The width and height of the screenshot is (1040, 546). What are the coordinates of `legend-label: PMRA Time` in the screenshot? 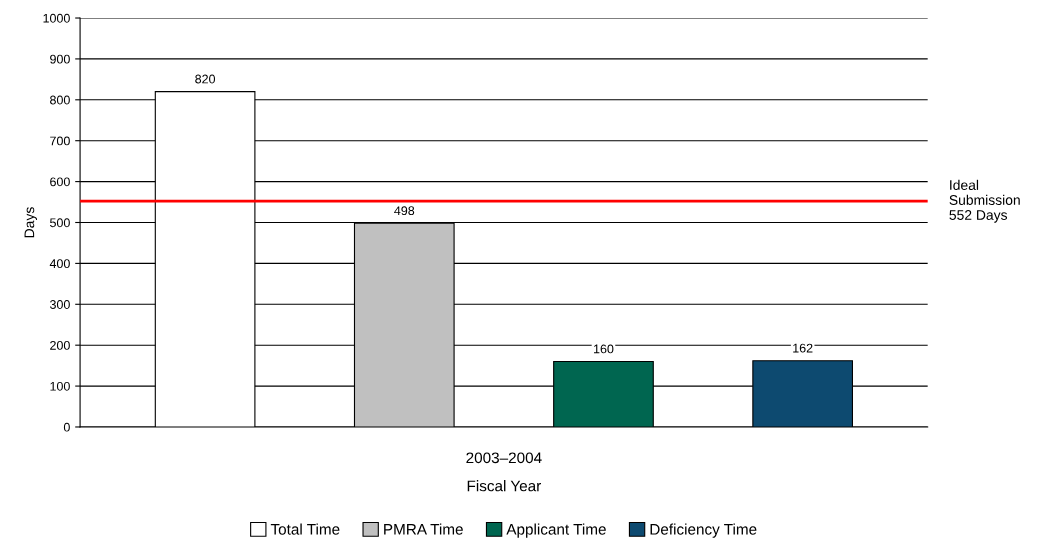 It's located at (423, 529).